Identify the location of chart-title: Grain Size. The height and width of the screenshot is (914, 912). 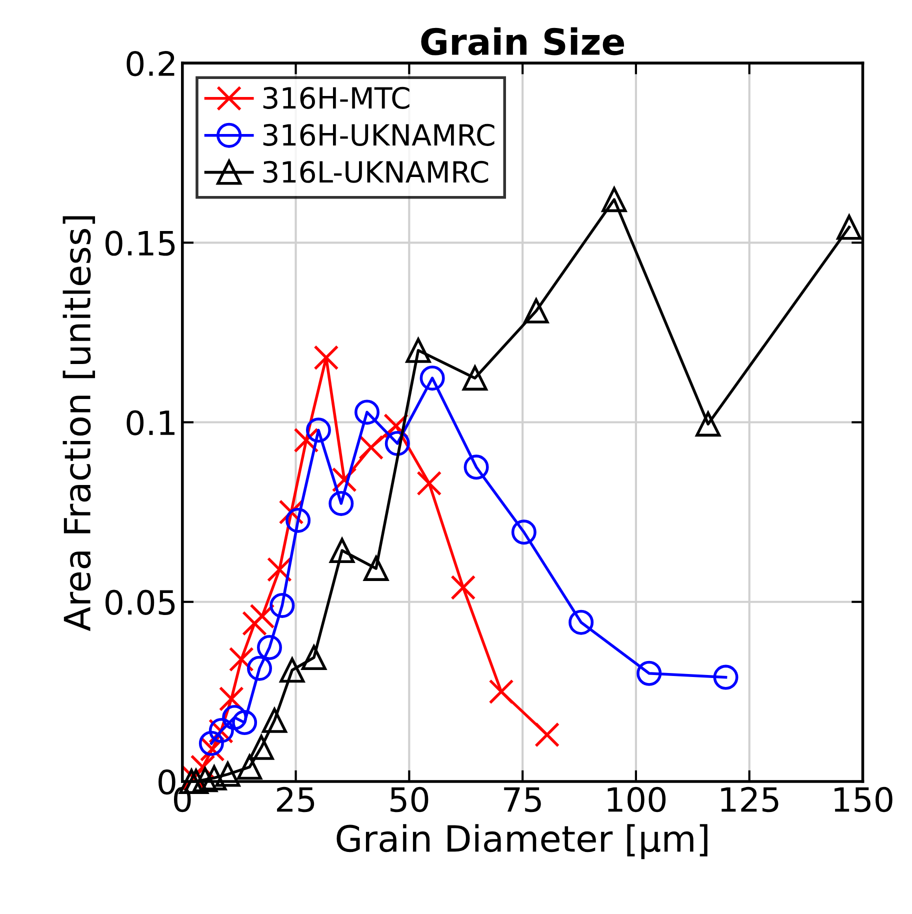
(522, 41).